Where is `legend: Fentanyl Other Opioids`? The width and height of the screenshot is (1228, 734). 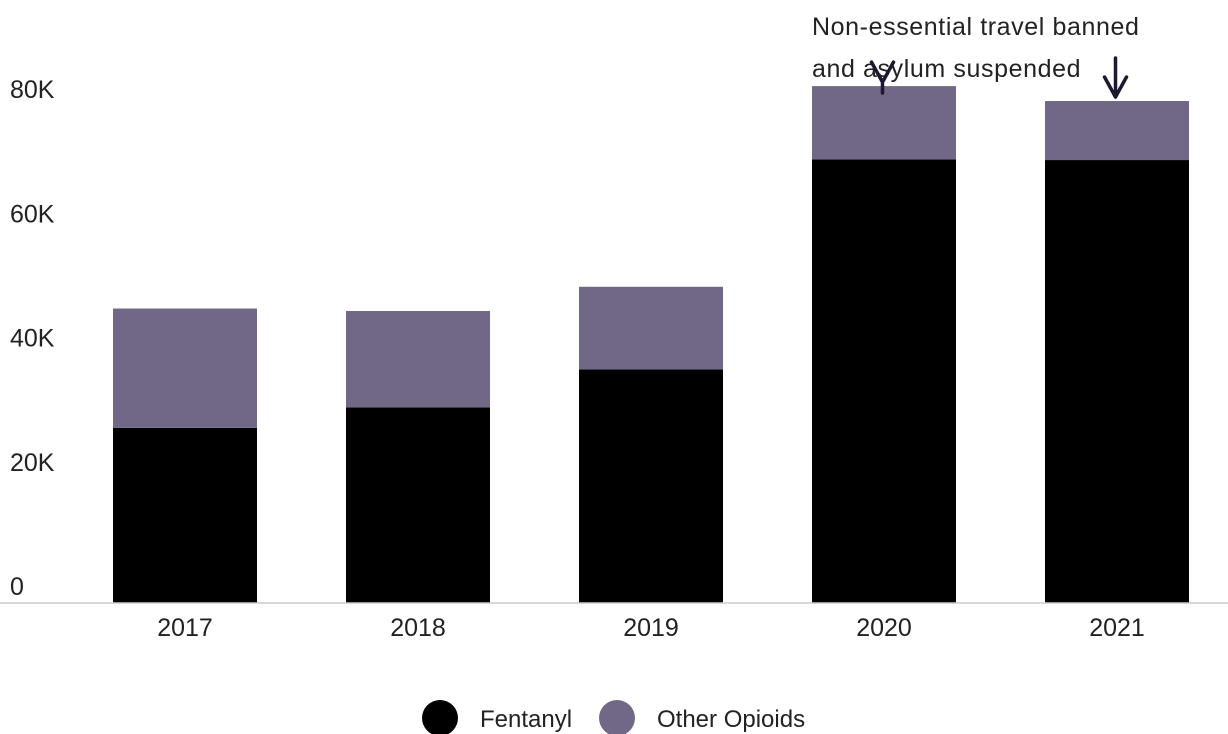
legend: Fentanyl Other Opioids is located at coordinates (613, 717).